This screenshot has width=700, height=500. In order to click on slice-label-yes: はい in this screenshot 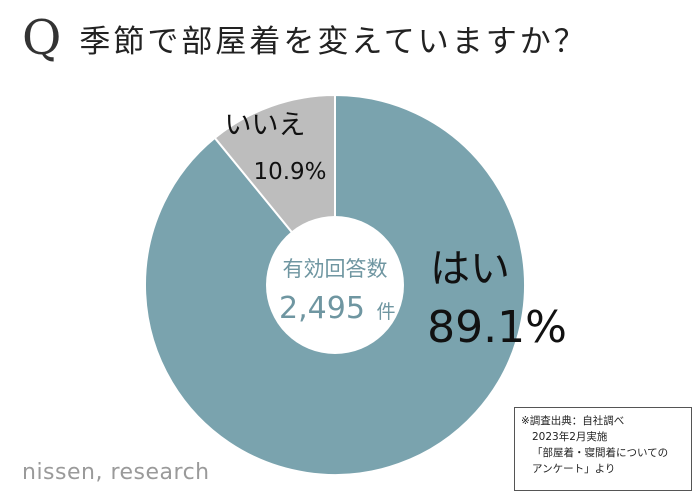, I will do `click(470, 269)`.